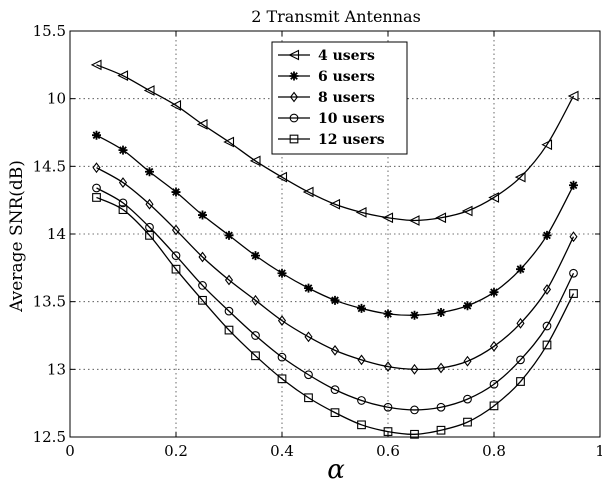  I want to click on chart-title: 2 Transmit Antennas, so click(336, 16).